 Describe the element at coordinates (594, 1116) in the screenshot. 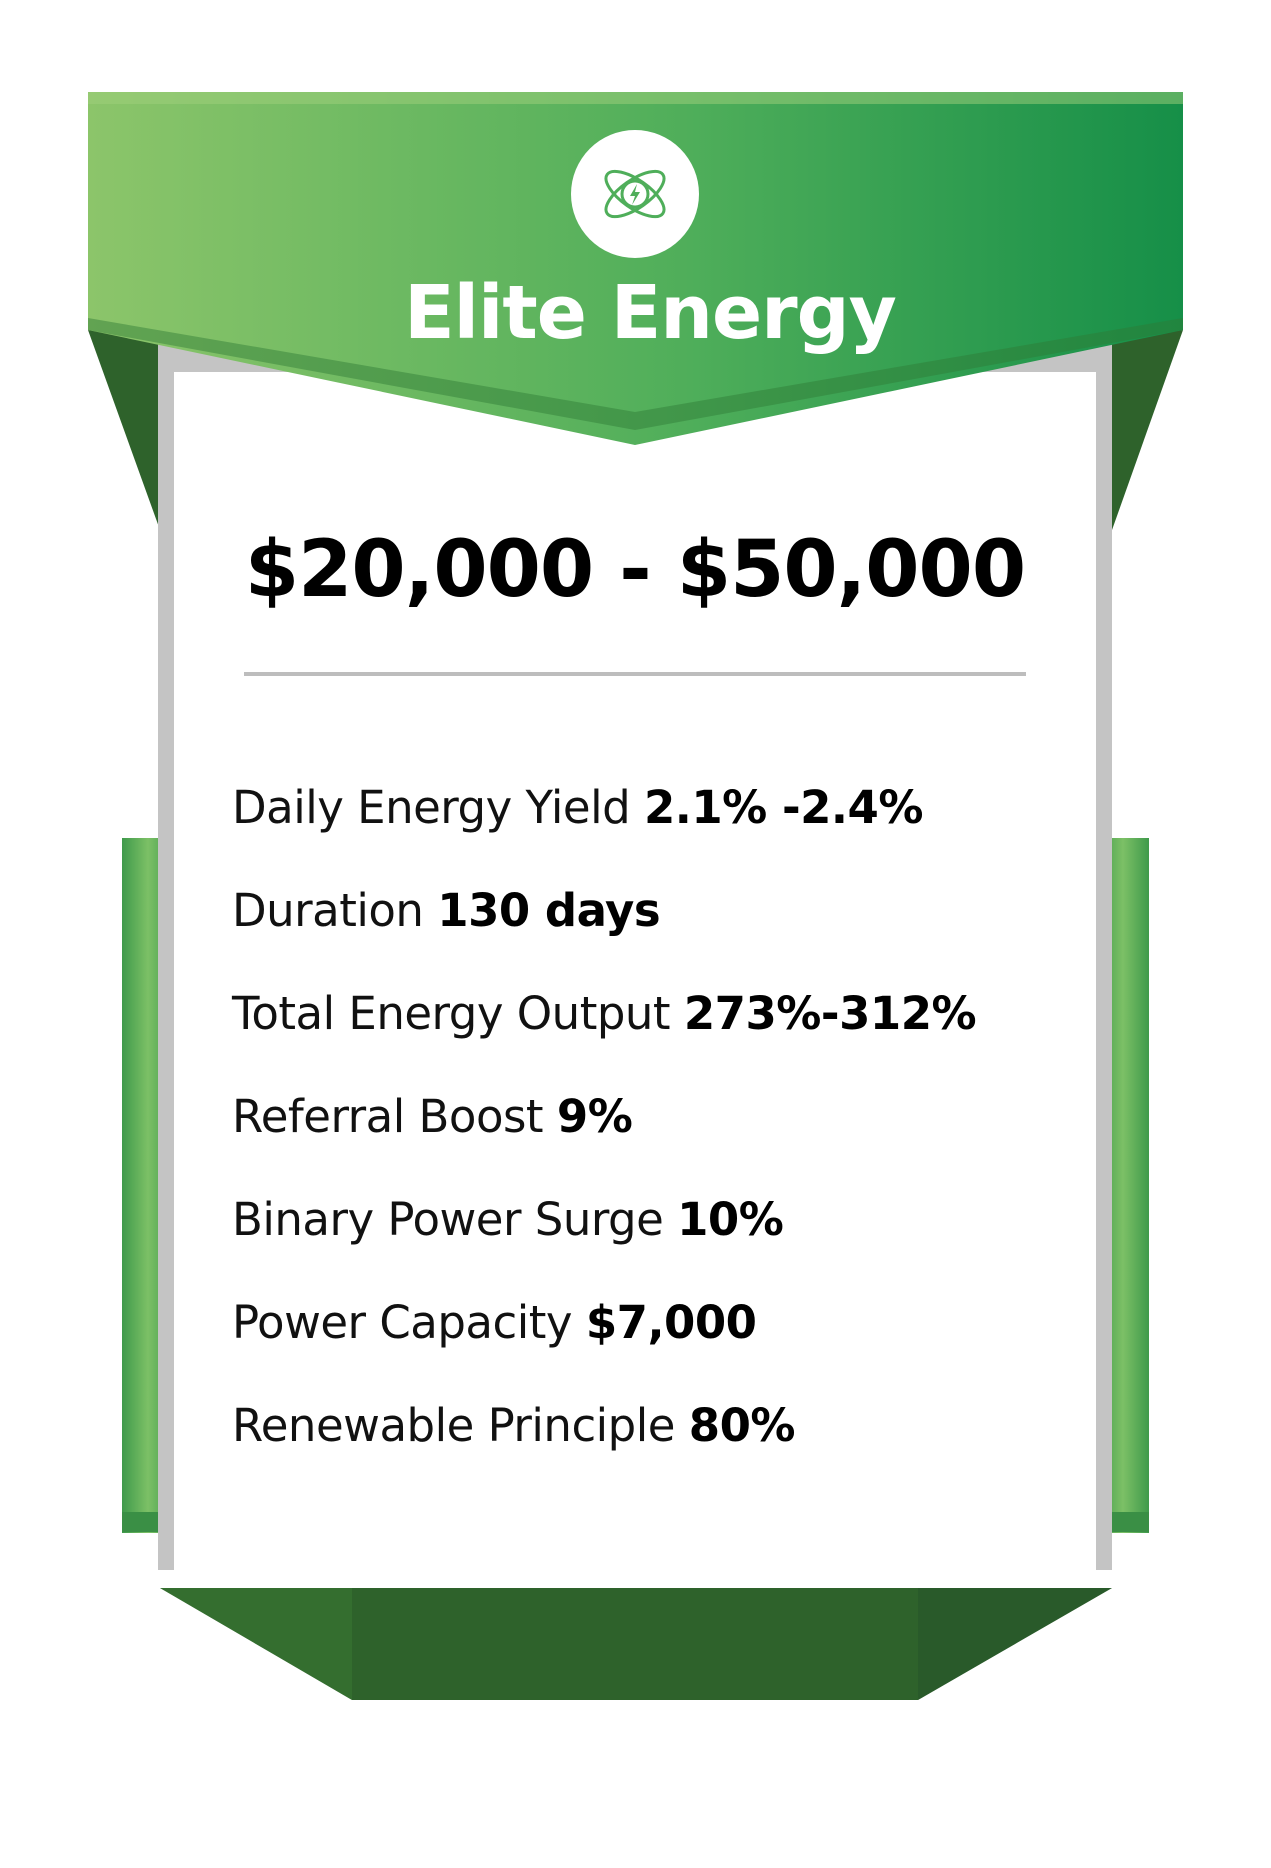

I see `feature-value: 9%` at that location.